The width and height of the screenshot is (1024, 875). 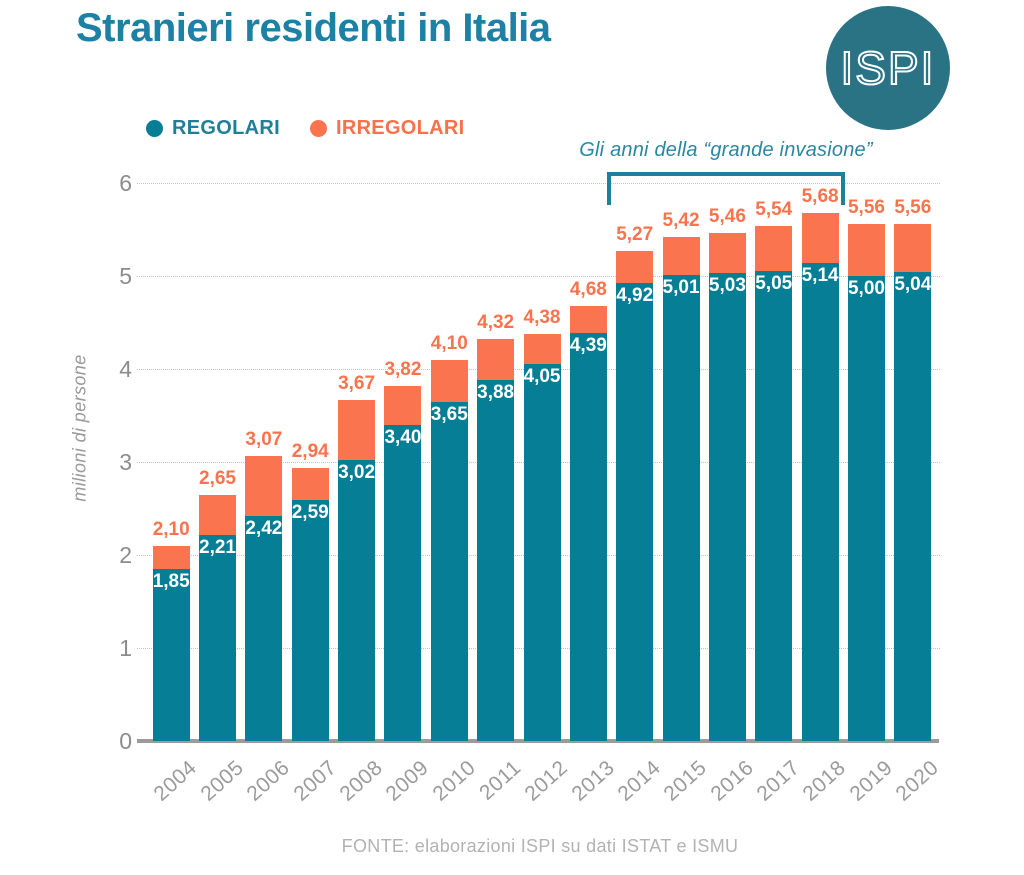 I want to click on segment-regolari-2004, so click(x=171, y=654).